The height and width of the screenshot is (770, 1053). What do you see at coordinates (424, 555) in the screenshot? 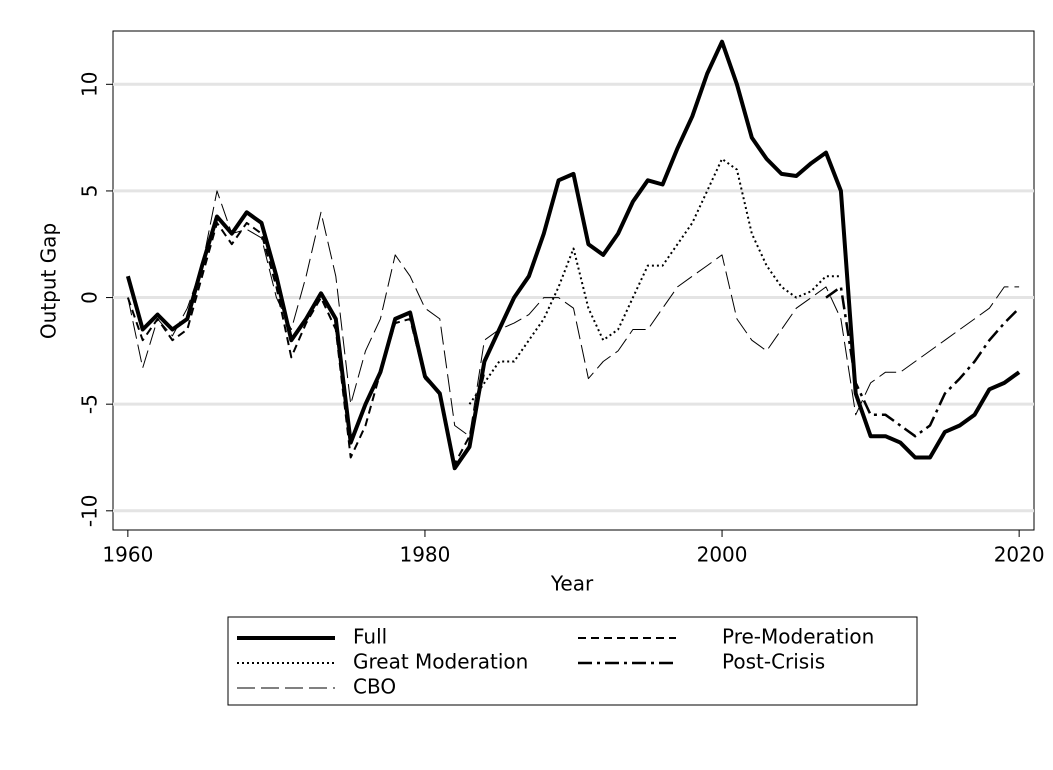
I see `x-tick-label: 1980` at bounding box center [424, 555].